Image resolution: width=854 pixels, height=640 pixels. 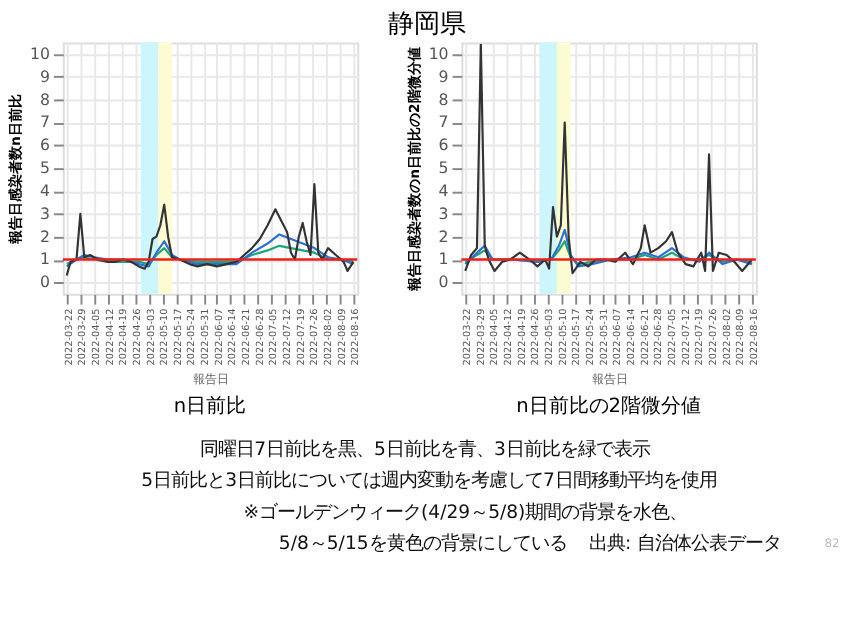 What do you see at coordinates (465, 512) in the screenshot?
I see `text: ※ゴールデンウィーク(4/29～5/8)期間の背景を水色、` at bounding box center [465, 512].